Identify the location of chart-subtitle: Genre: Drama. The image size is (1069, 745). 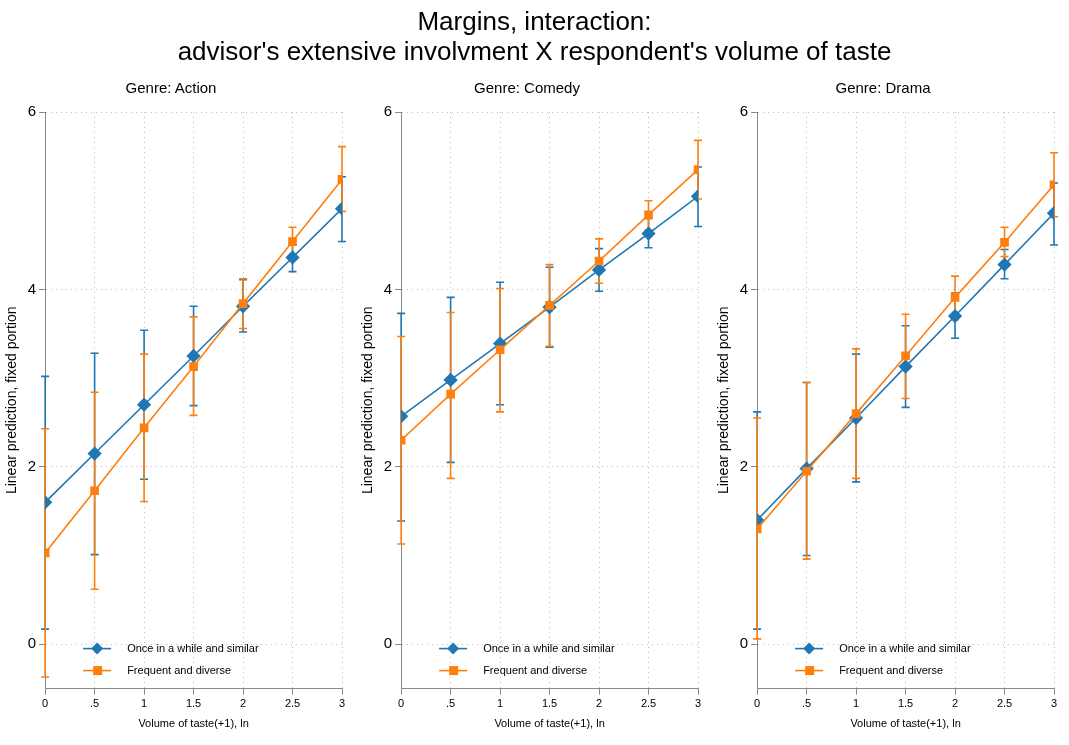
(883, 88).